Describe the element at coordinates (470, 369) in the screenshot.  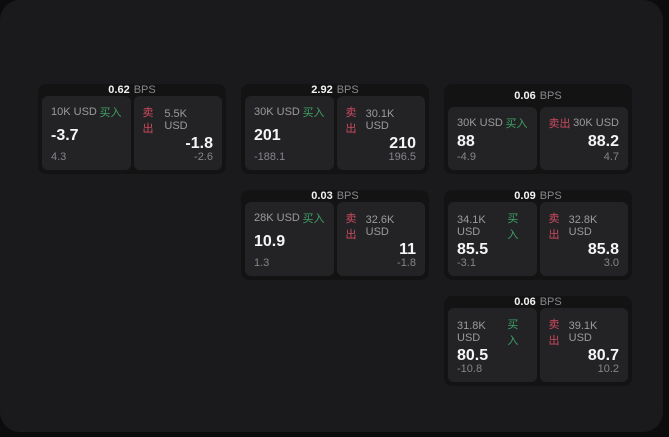
I see `buy-delta: -10.8` at that location.